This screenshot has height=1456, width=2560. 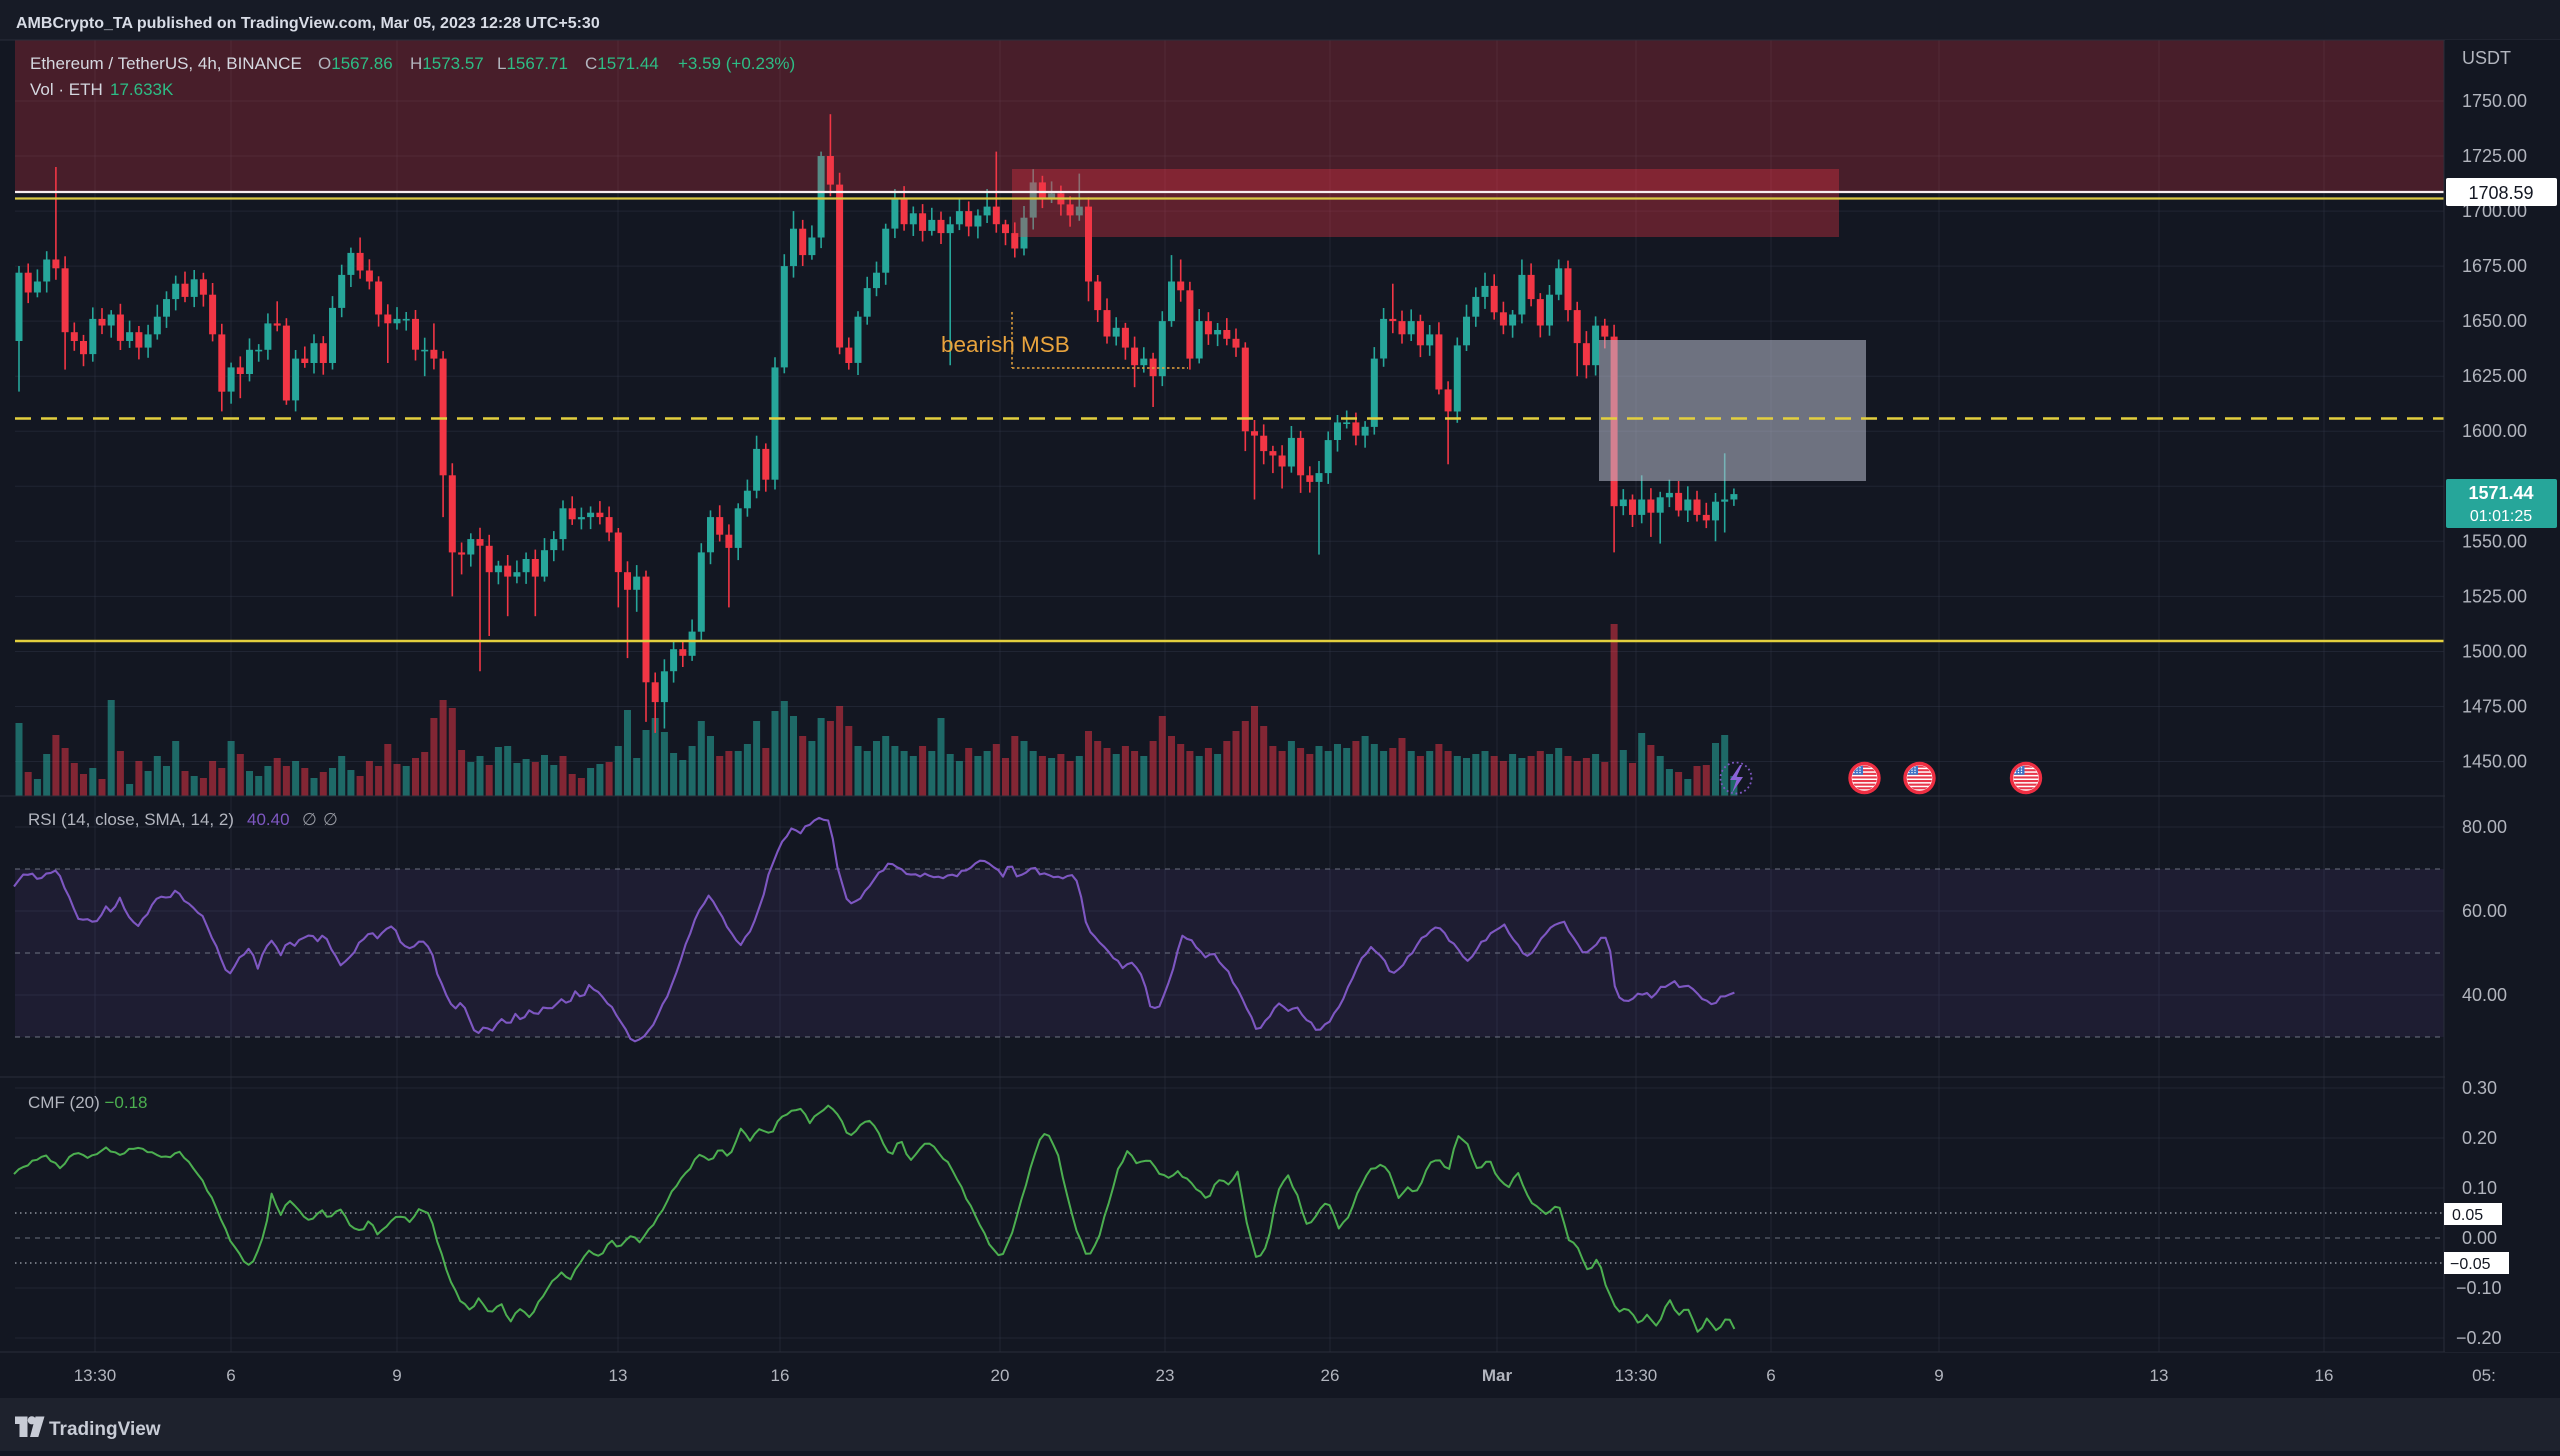 What do you see at coordinates (2486, 58) in the screenshot?
I see `svg-text: USDT` at bounding box center [2486, 58].